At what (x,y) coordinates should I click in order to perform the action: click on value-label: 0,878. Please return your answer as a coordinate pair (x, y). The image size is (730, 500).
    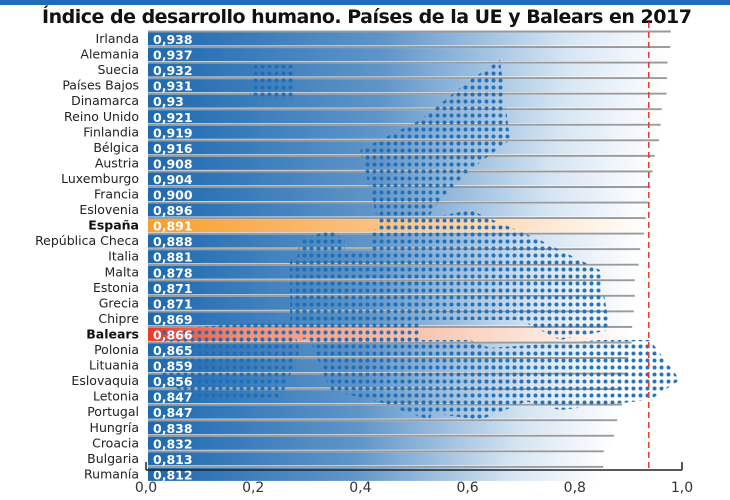
    Looking at the image, I should click on (173, 272).